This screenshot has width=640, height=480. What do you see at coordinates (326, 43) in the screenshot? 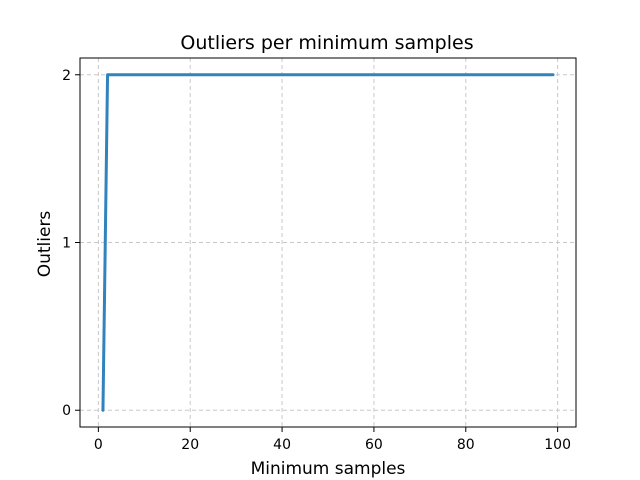
I see `chart-title: Outliers per minimum samples` at bounding box center [326, 43].